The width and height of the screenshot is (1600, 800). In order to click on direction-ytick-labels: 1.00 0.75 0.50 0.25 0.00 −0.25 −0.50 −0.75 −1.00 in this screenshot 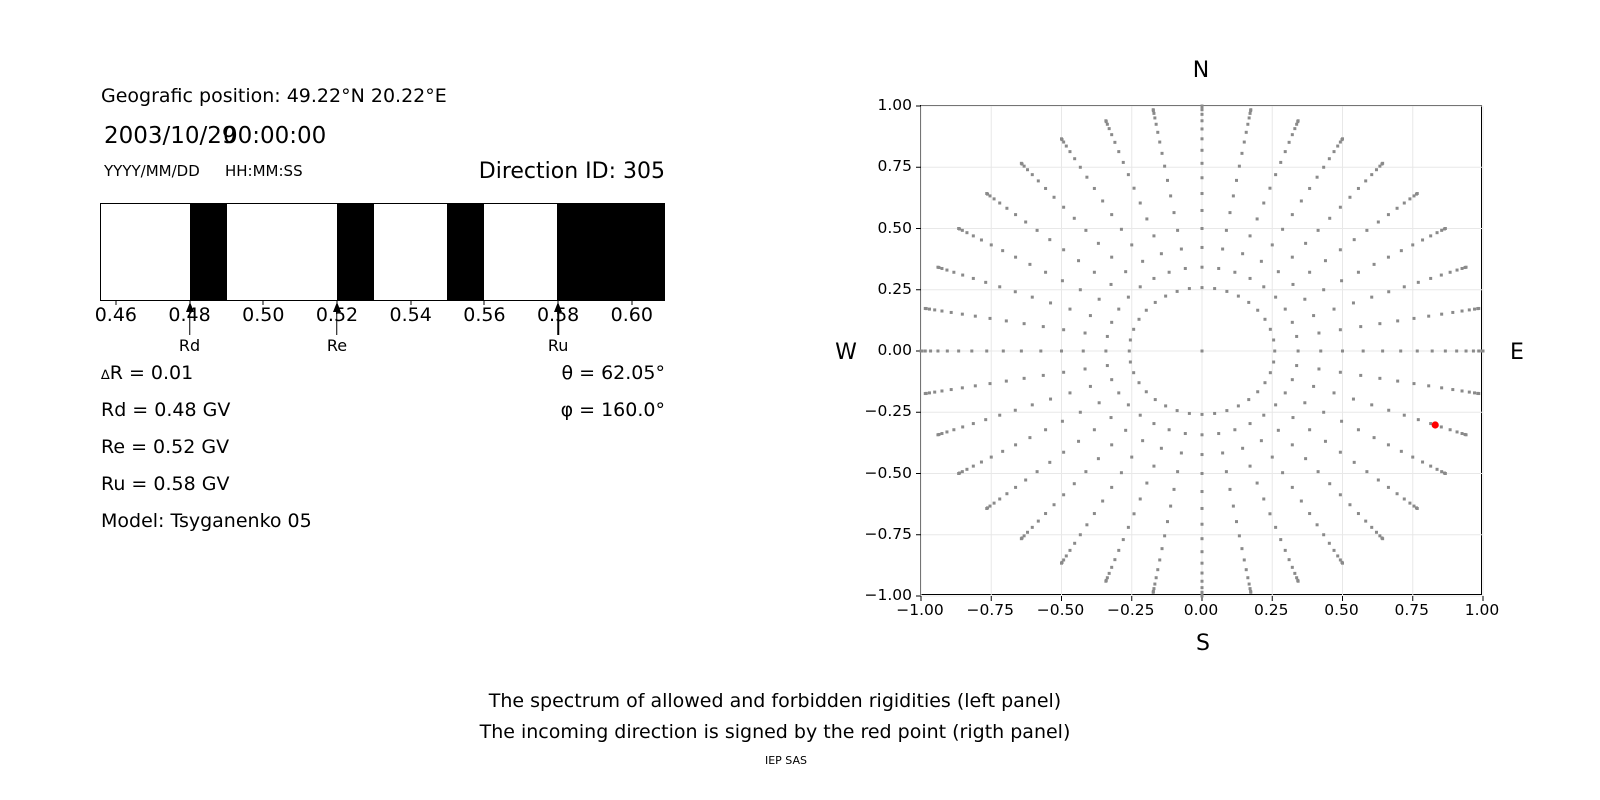, I will do `click(881, 350)`.